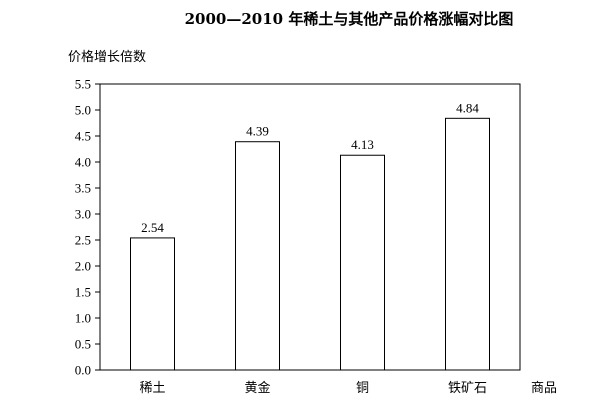 This screenshot has width=610, height=400. I want to click on y-tick-label: 5.5, so click(83, 84).